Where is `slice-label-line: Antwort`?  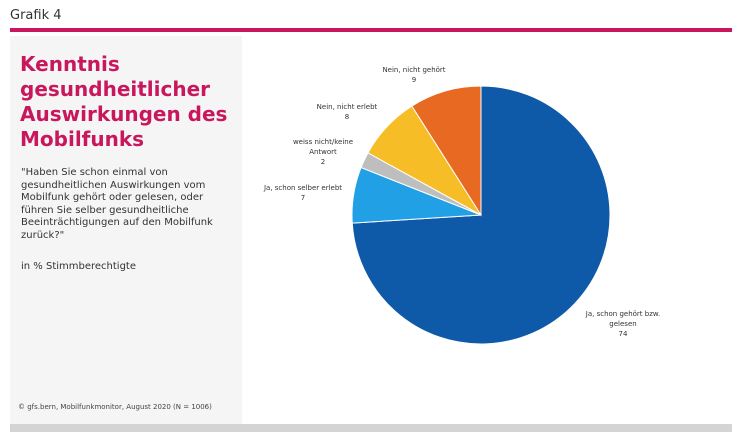 slice-label-line: Antwort is located at coordinates (323, 152).